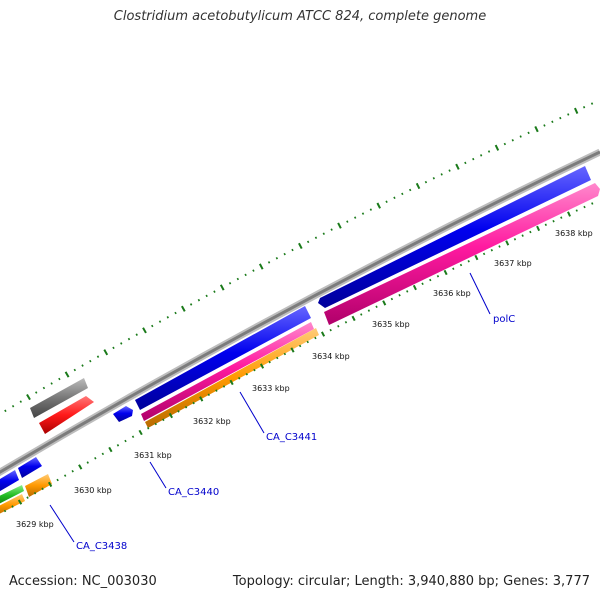  I want to click on accession-text: Accession: NC_003030, so click(83, 581).